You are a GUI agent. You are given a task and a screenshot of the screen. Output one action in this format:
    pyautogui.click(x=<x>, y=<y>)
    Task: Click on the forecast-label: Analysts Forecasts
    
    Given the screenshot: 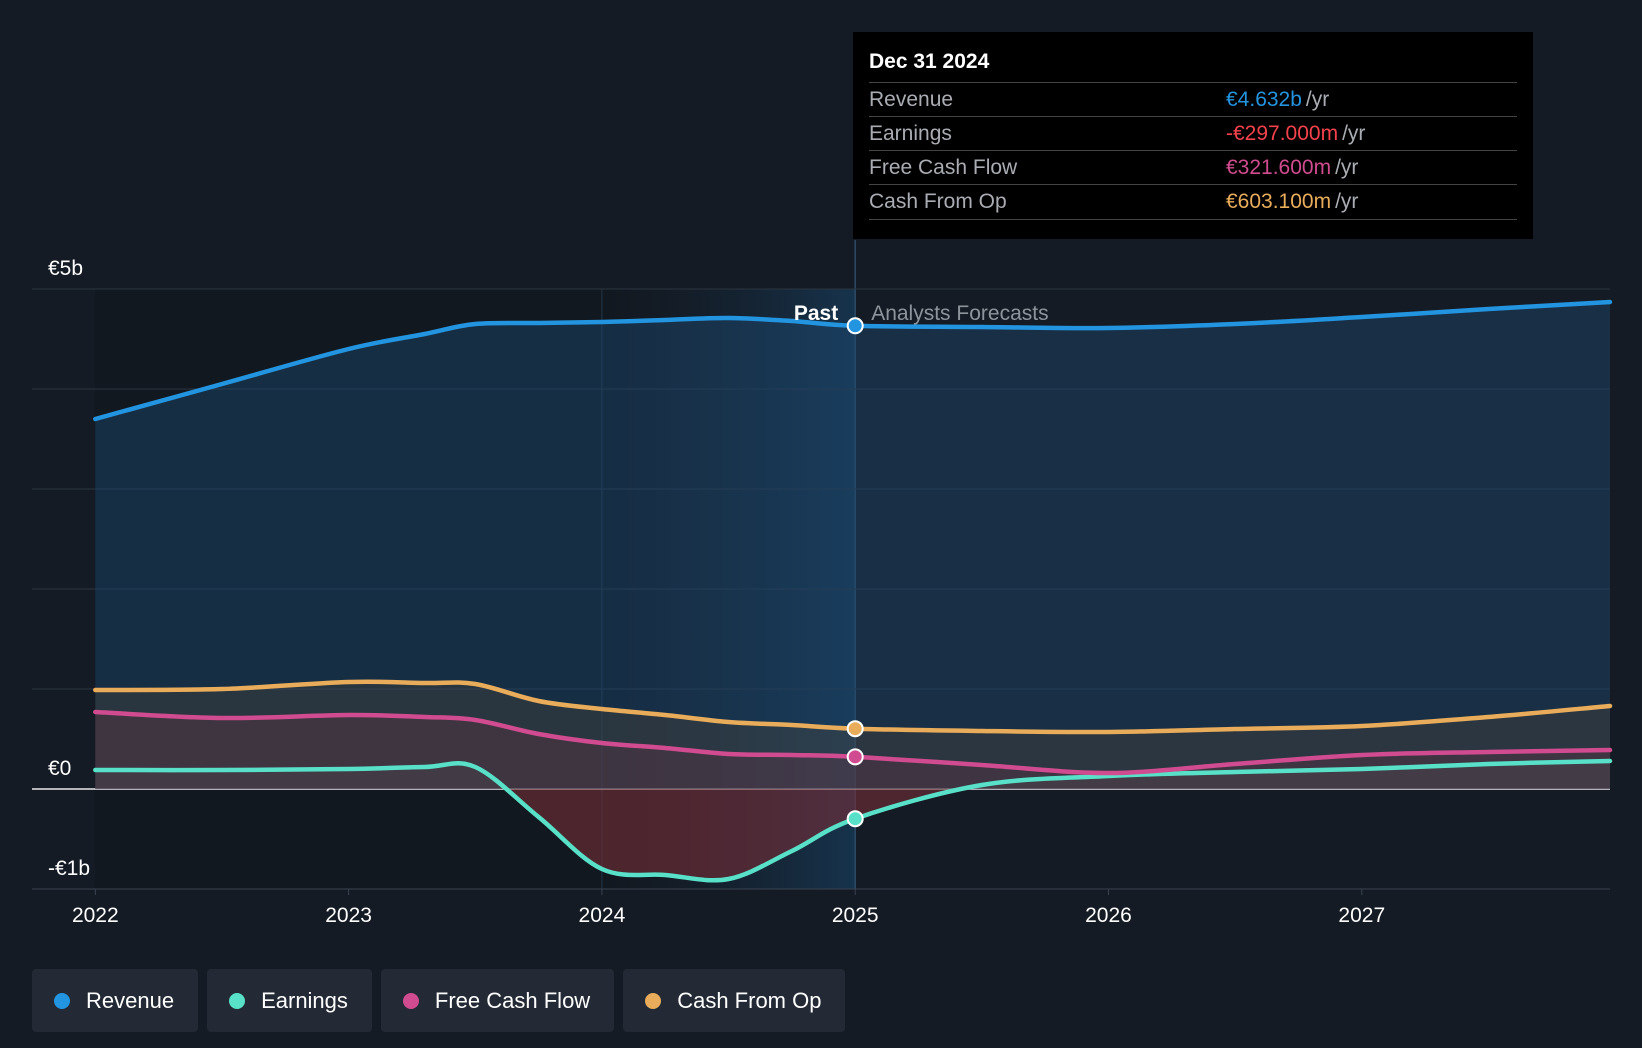 What is the action you would take?
    pyautogui.click(x=959, y=313)
    